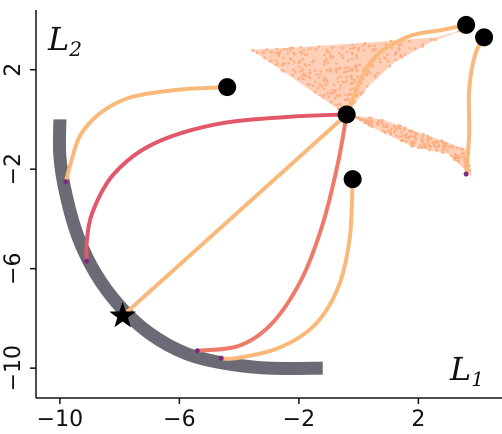  Describe the element at coordinates (299, 419) in the screenshot. I see `x-tick-label: −2` at that location.